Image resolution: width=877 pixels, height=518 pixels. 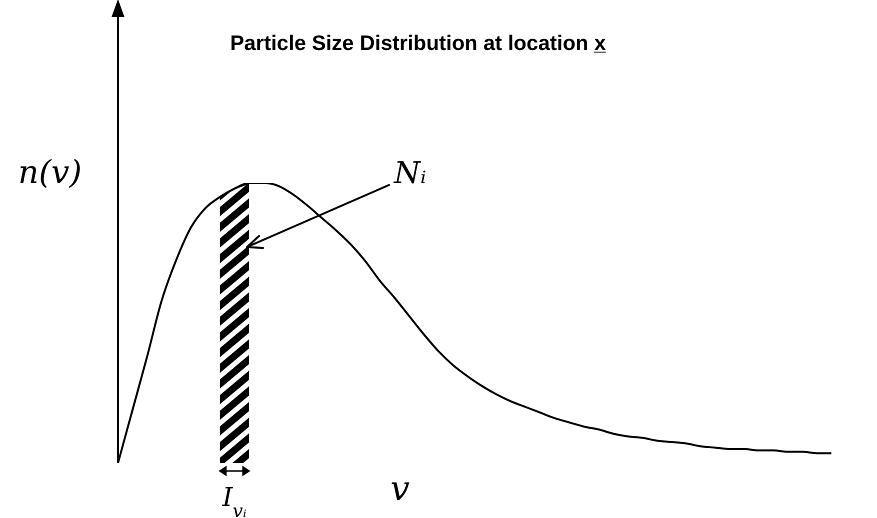 I want to click on y-axis-title: n(v), so click(x=50, y=172).